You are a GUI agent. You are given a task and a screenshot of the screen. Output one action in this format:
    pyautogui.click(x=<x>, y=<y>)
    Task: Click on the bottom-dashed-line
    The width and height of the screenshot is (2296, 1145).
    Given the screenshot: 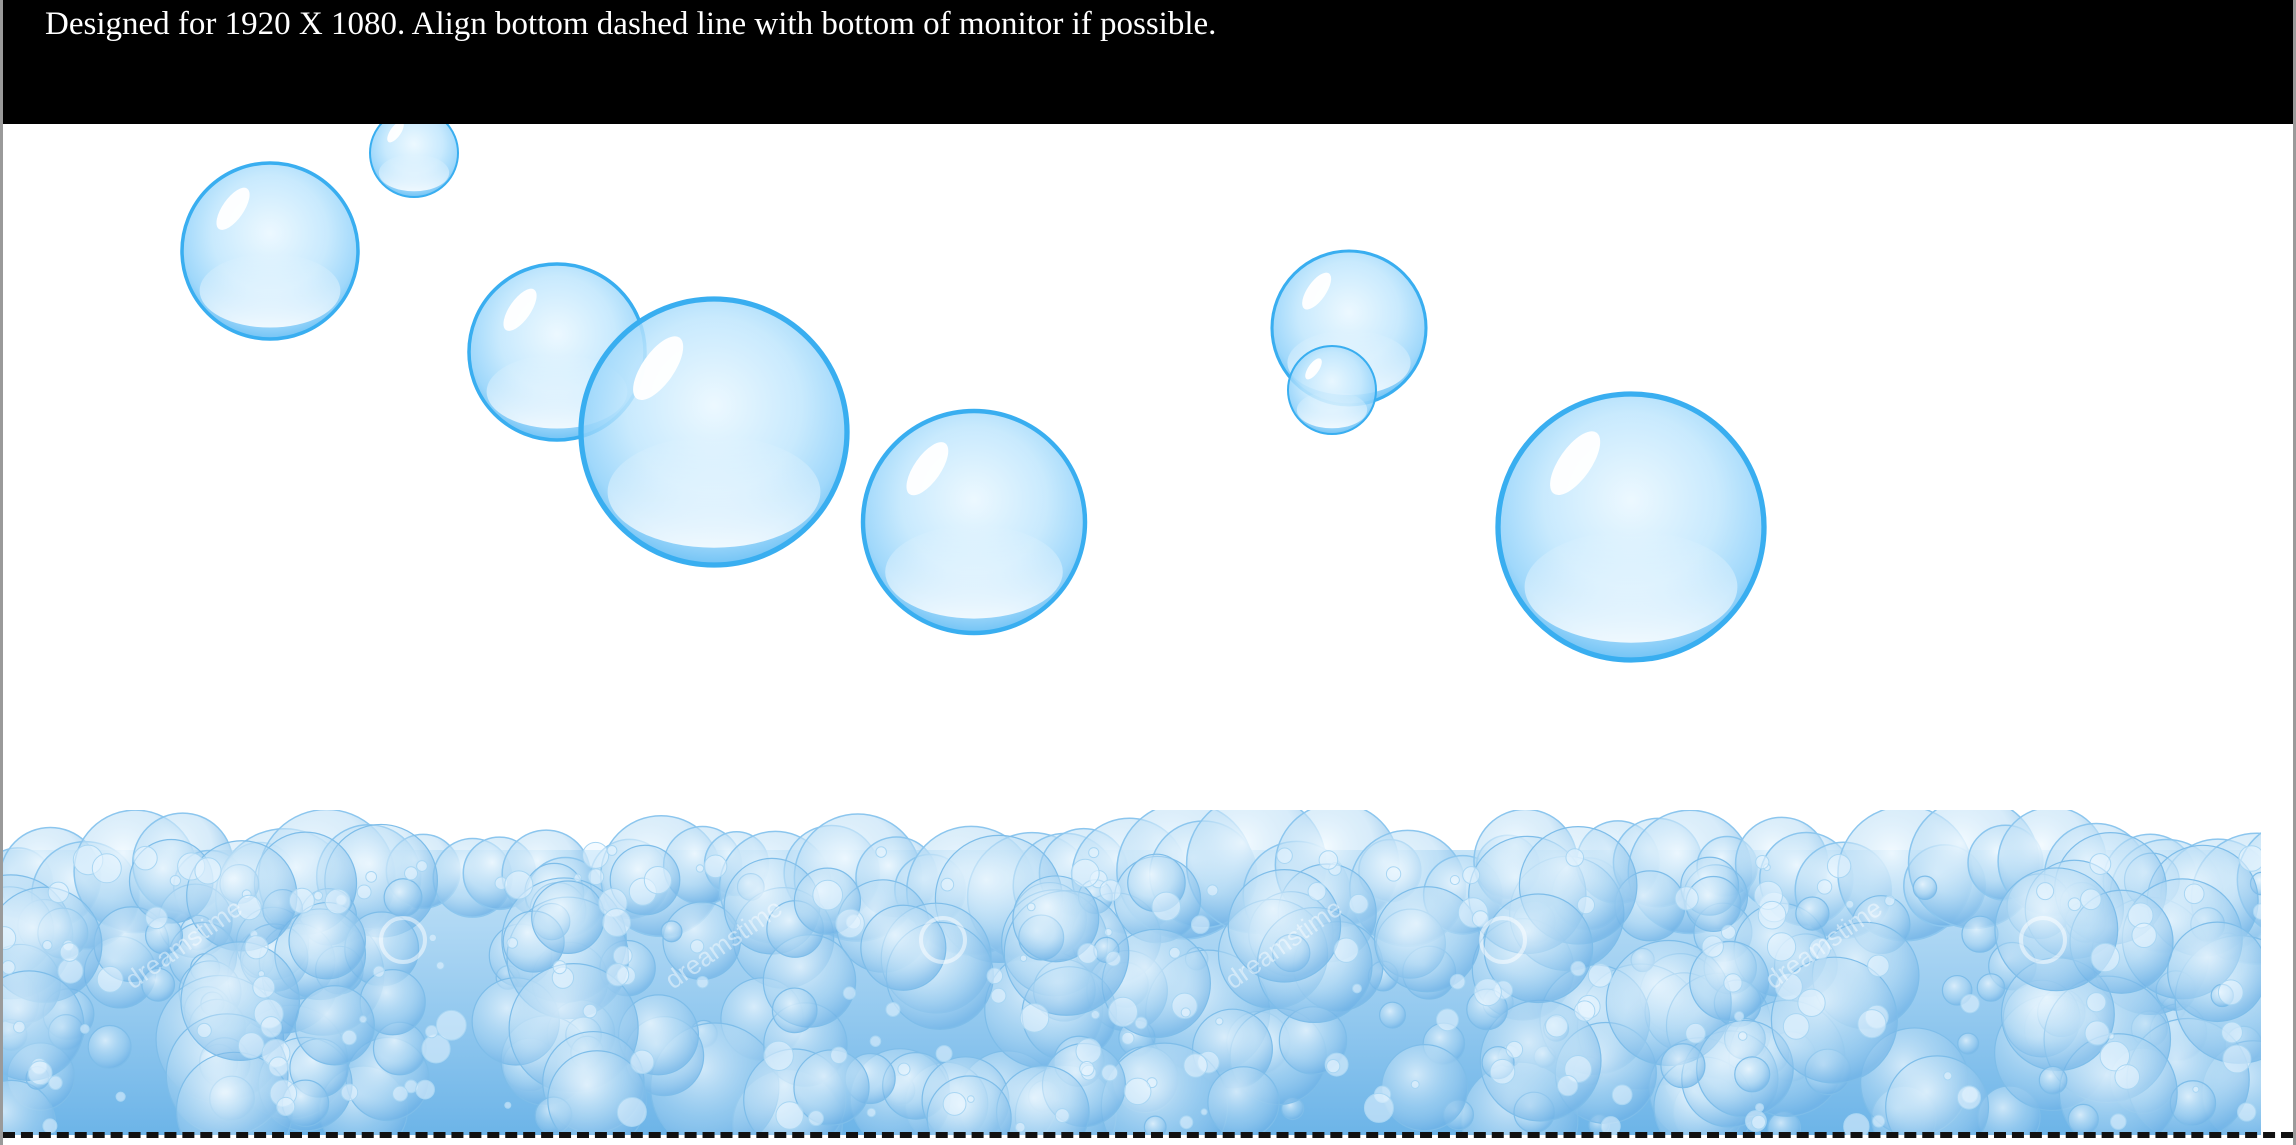 What is the action you would take?
    pyautogui.click(x=1148, y=1135)
    